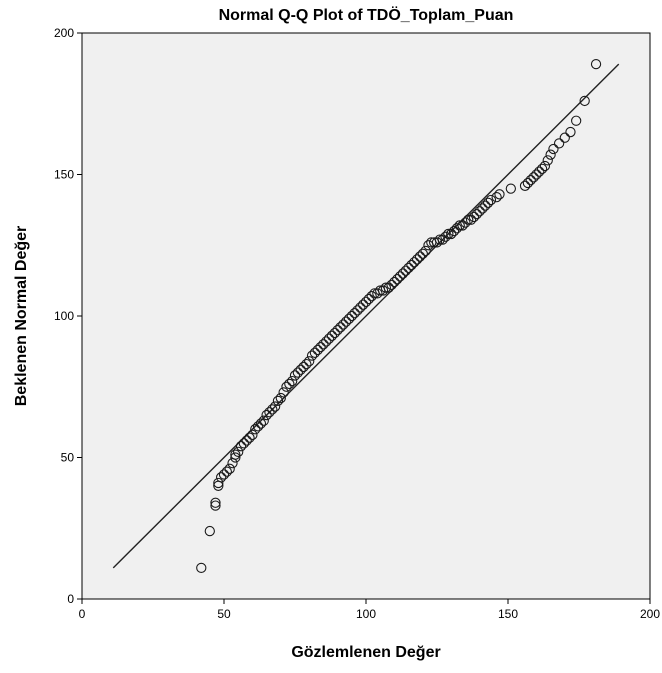  Describe the element at coordinates (508, 614) in the screenshot. I see `x-tick-label: 150` at that location.